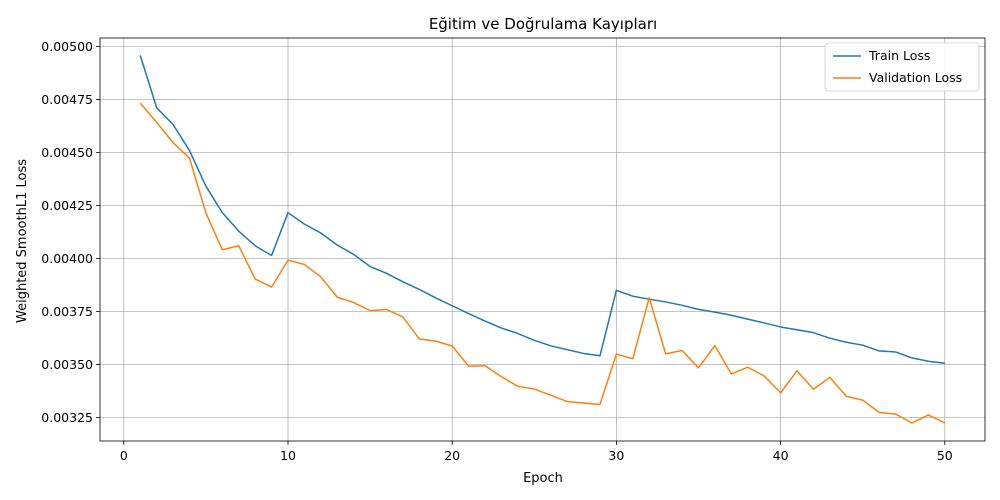 The image size is (1000, 500). What do you see at coordinates (67, 46) in the screenshot?
I see `y-tick-label: 0.00500` at bounding box center [67, 46].